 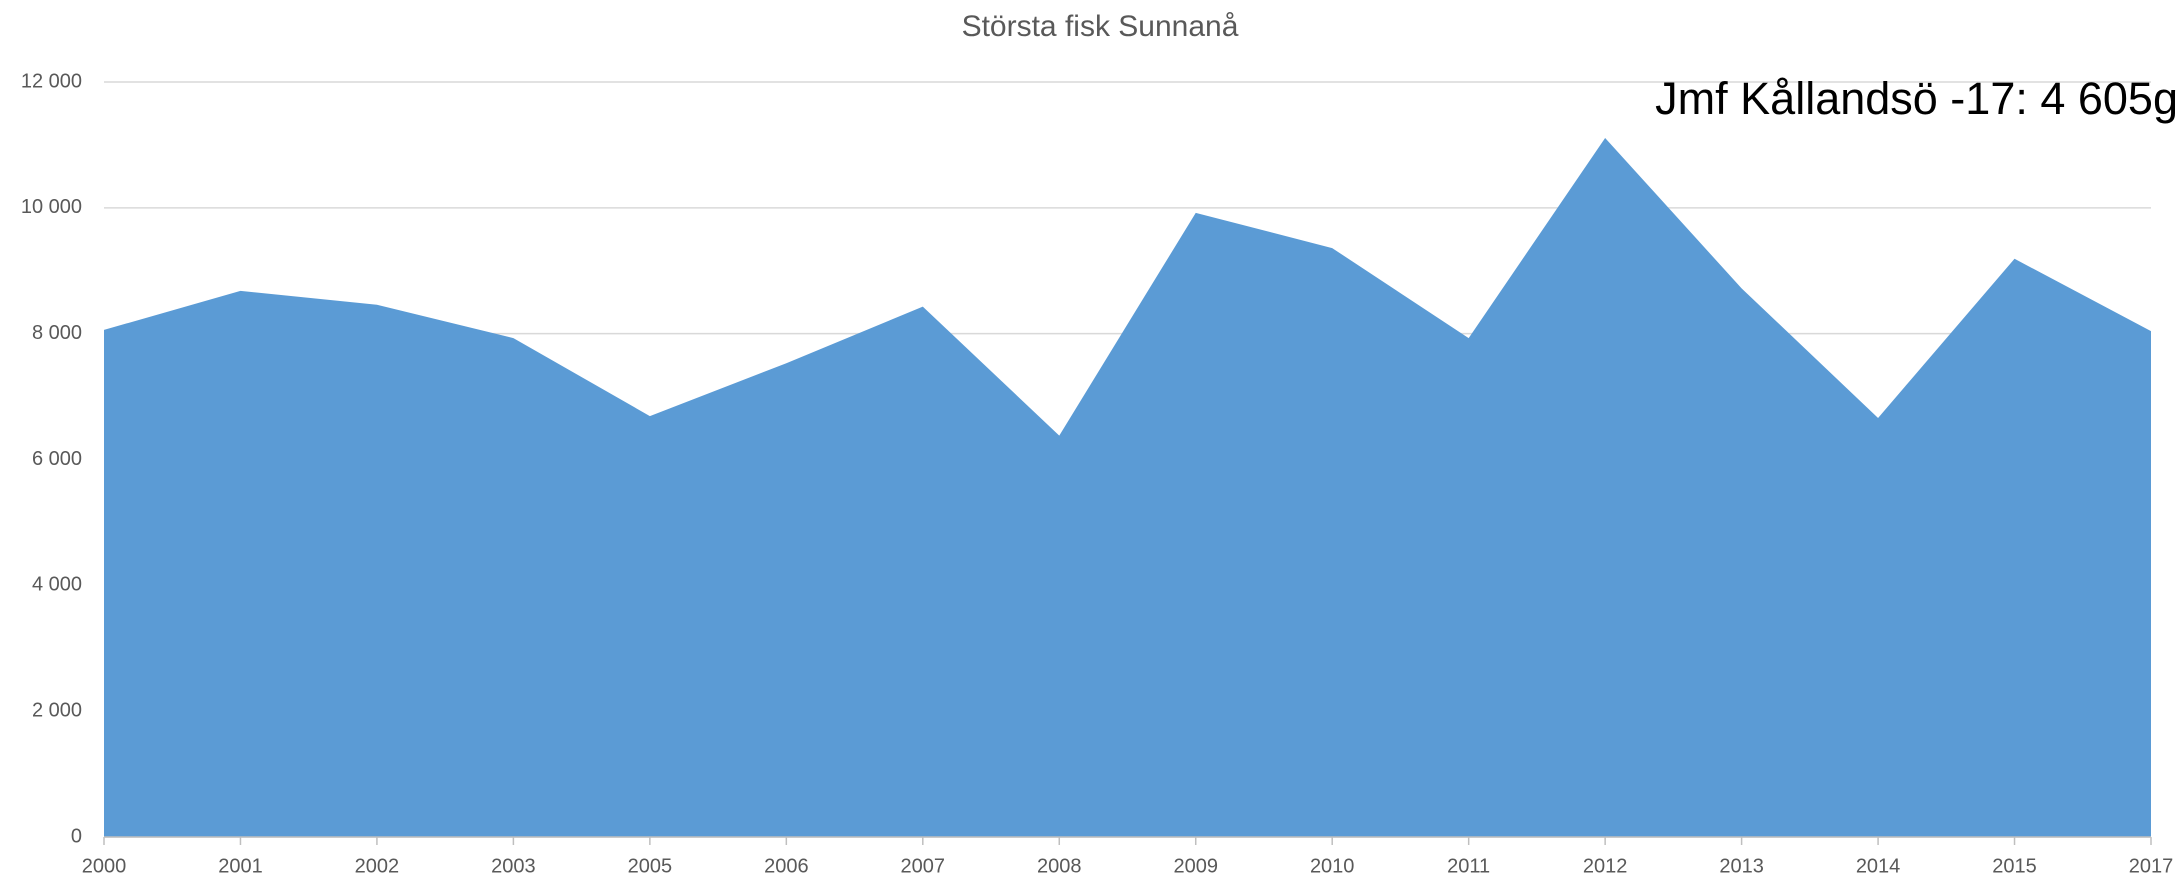 What do you see at coordinates (1332, 866) in the screenshot?
I see `x-tick-label: 2010` at bounding box center [1332, 866].